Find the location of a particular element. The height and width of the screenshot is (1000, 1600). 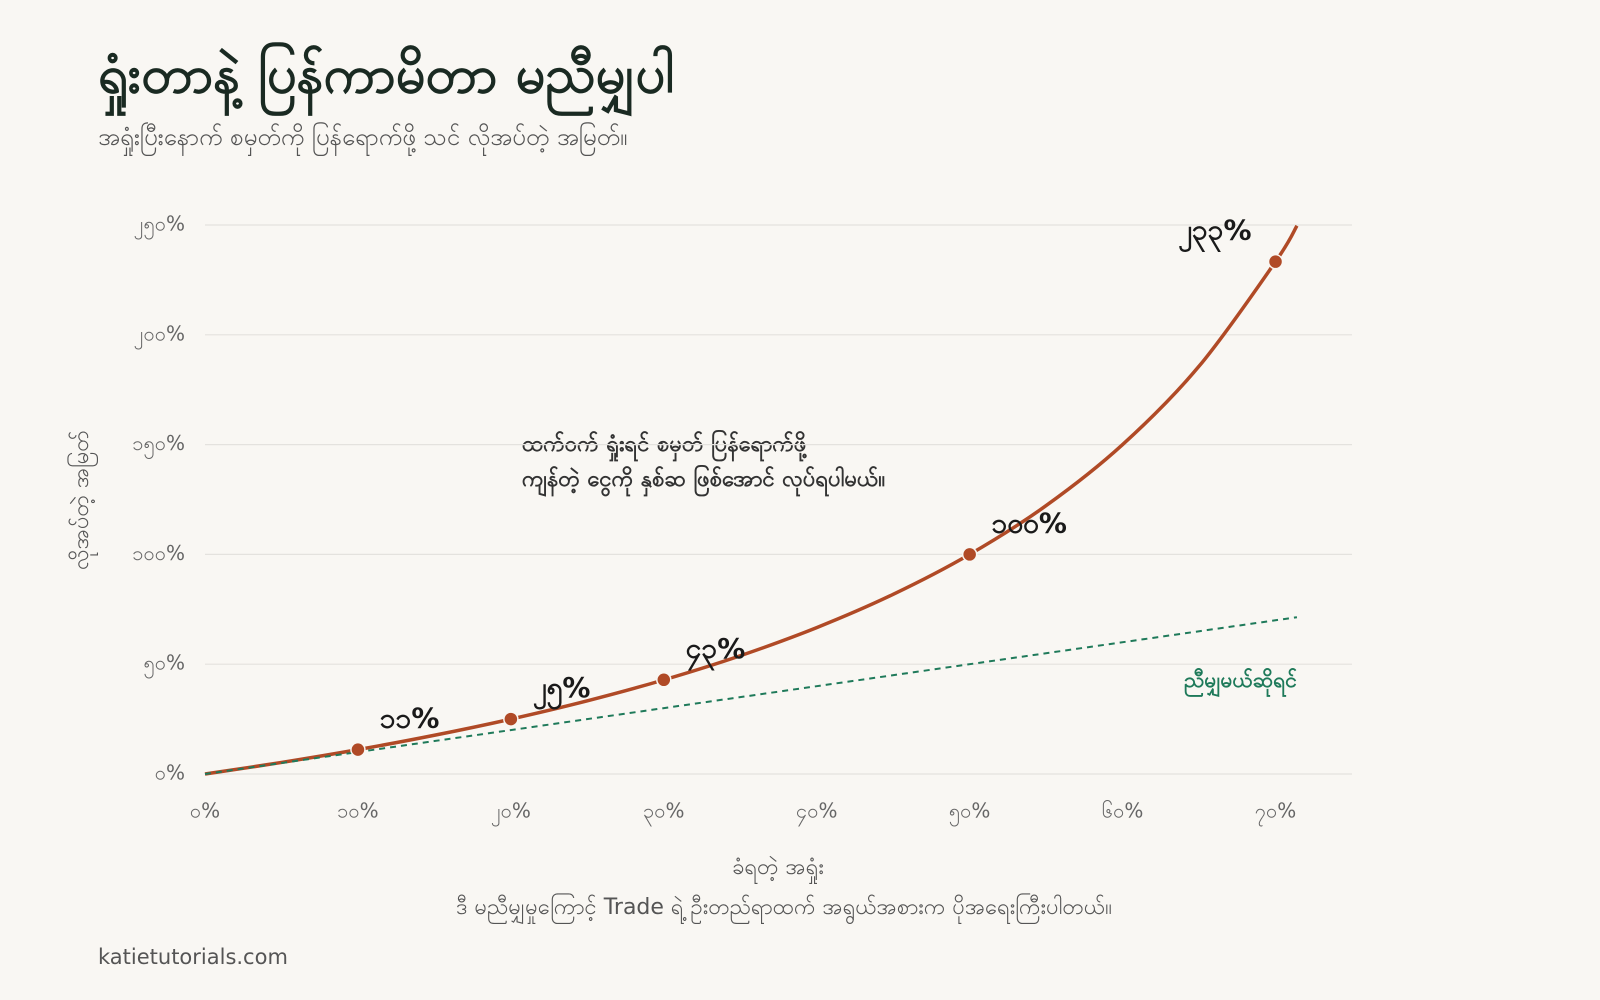

x-tick-label: ၁၀% is located at coordinates (358, 811).